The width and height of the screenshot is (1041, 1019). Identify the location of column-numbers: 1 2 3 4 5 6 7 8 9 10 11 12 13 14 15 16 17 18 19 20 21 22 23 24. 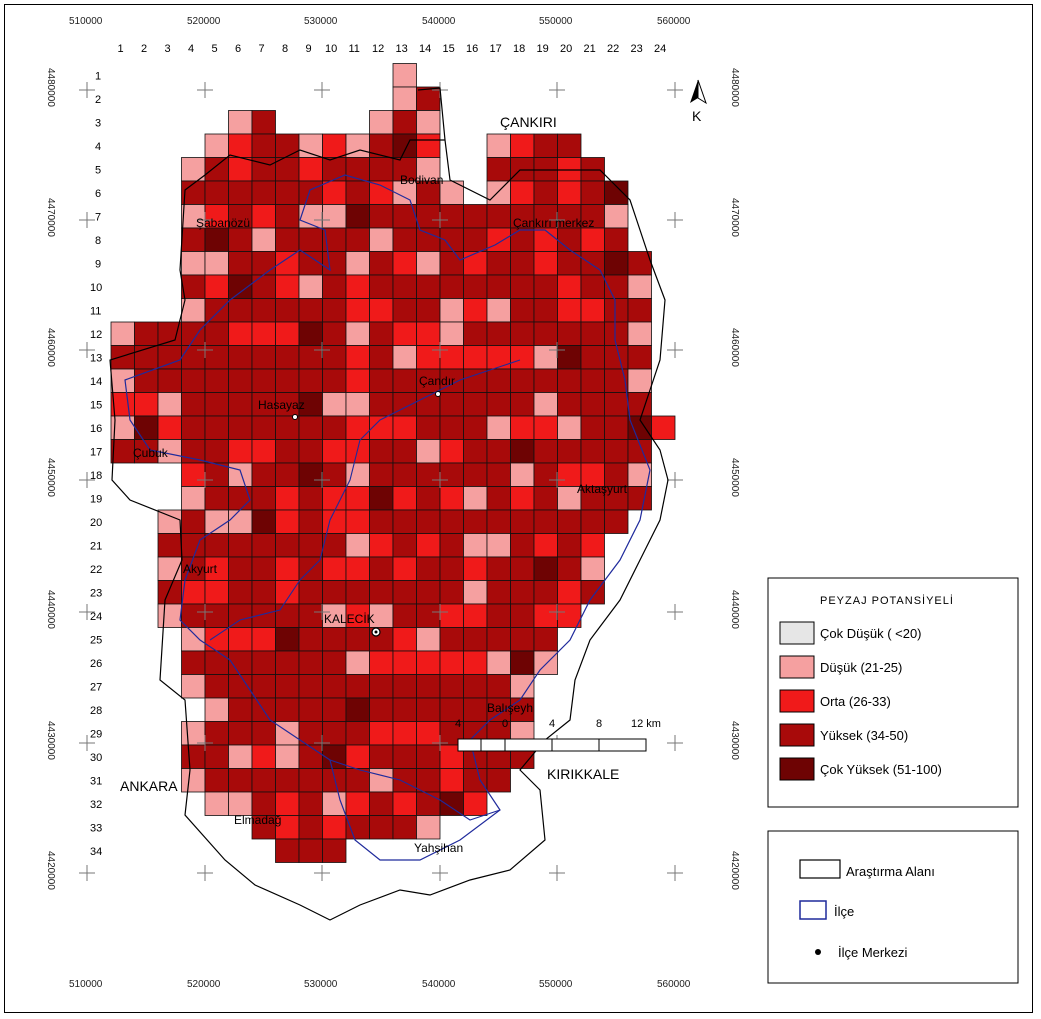
(392, 49).